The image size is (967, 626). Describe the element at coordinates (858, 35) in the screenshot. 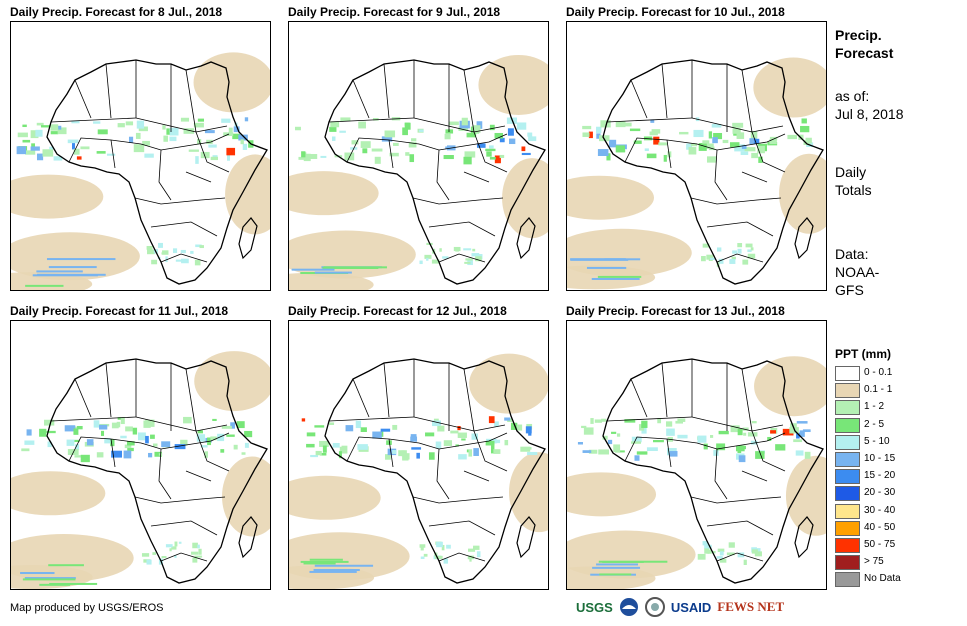

I see `sidebar-title-line1: Precip.` at that location.